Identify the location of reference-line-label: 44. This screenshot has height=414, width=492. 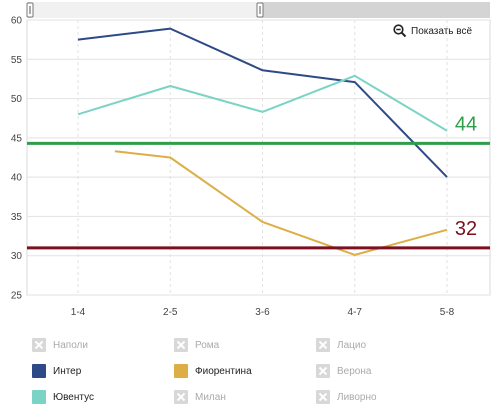
(466, 124).